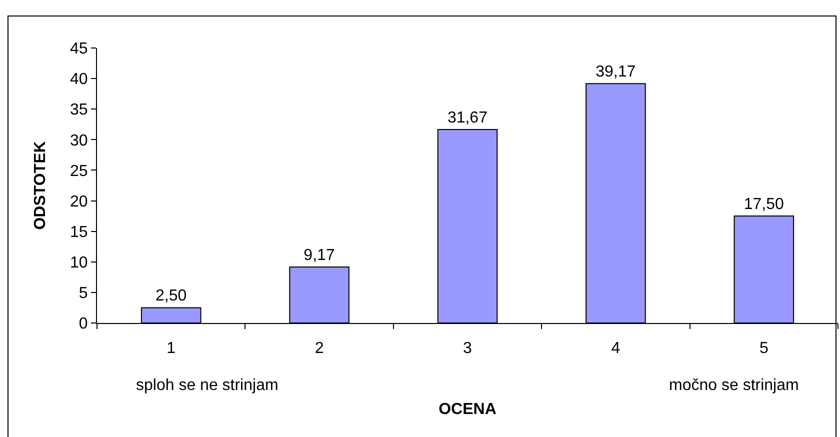  Describe the element at coordinates (467, 409) in the screenshot. I see `x-axis-title: OCENA` at that location.